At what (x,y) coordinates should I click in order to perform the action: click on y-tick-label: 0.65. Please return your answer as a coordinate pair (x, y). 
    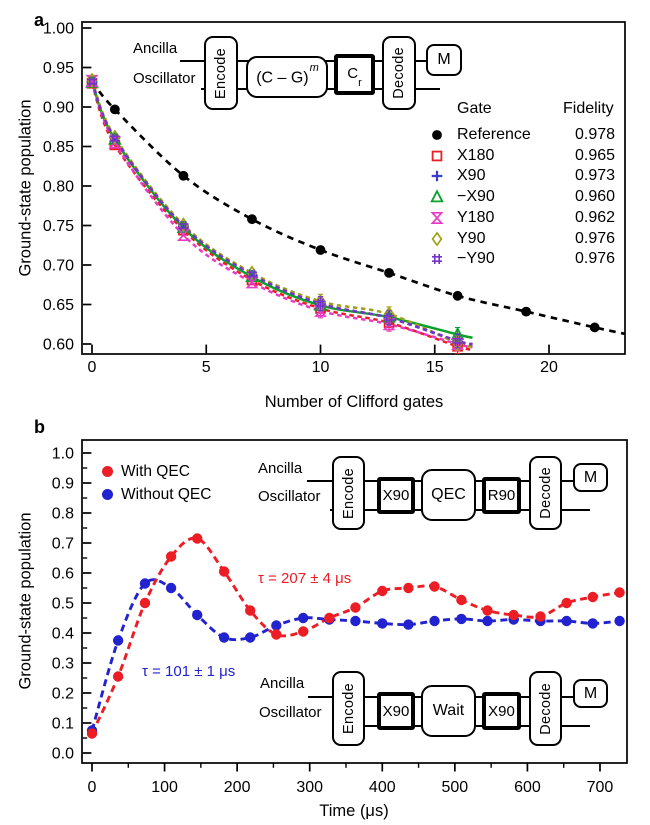
    Looking at the image, I should click on (58, 305).